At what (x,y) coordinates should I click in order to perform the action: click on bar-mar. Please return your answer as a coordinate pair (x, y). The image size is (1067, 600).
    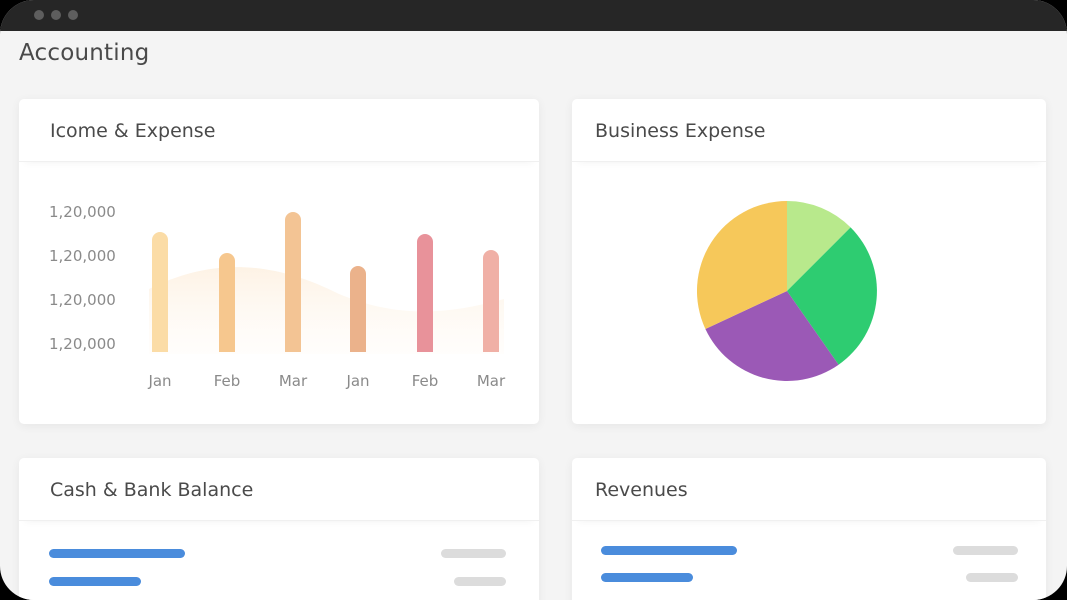
    Looking at the image, I should click on (293, 282).